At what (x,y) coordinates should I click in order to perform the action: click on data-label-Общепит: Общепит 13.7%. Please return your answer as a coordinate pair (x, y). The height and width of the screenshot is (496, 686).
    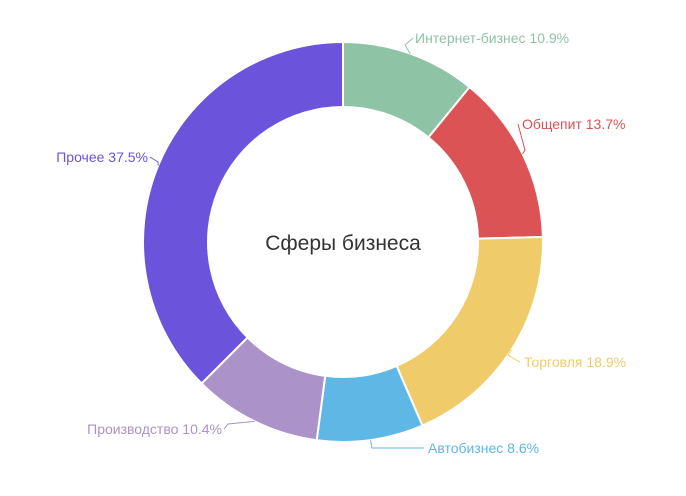
    Looking at the image, I should click on (573, 124).